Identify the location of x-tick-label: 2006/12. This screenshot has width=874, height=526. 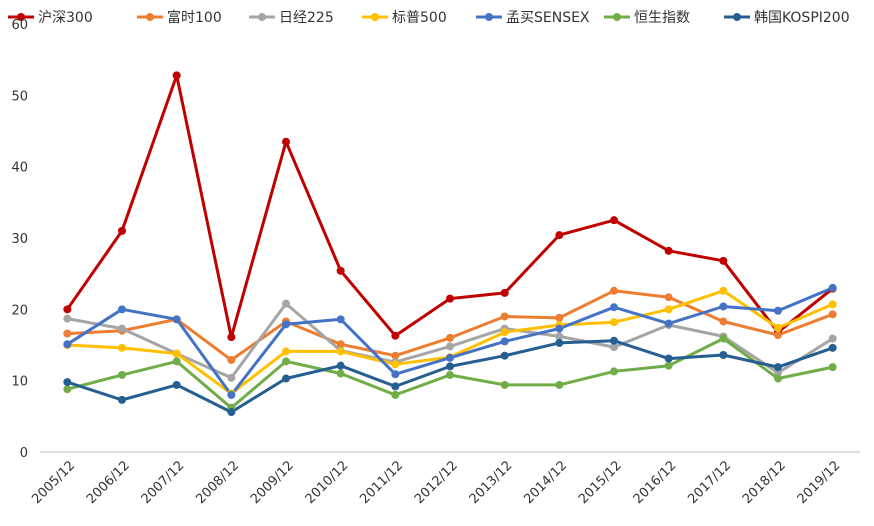
(108, 482).